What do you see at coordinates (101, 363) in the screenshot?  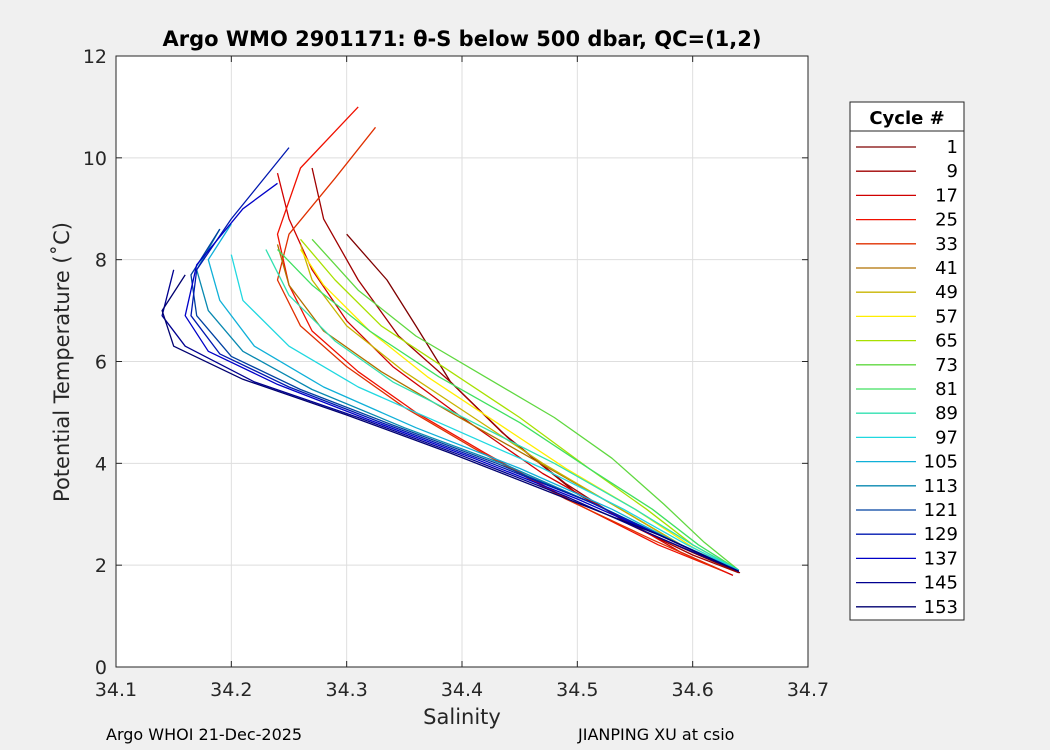 I see `y-tick-label: 6` at bounding box center [101, 363].